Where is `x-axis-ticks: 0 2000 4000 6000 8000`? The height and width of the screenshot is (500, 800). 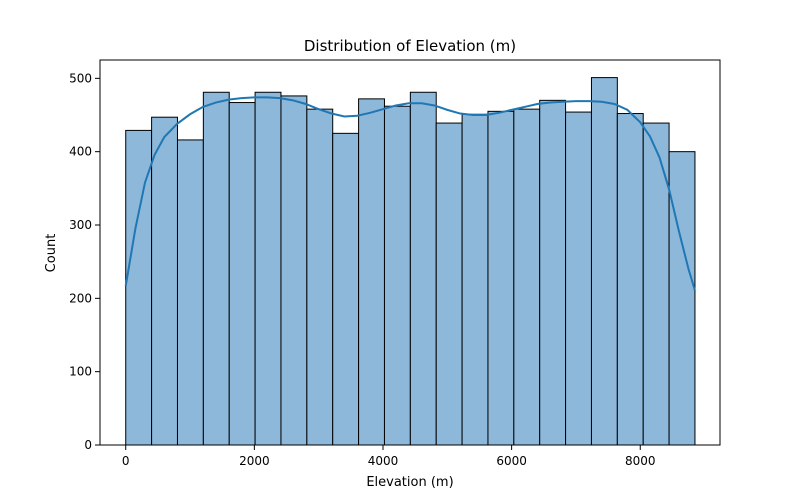
x-axis-ticks: 0 2000 4000 6000 8000 is located at coordinates (389, 456).